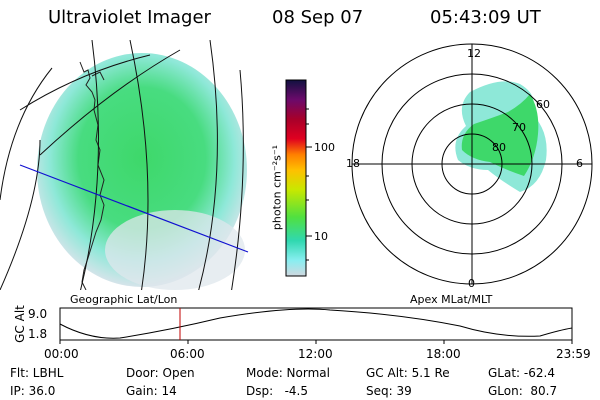 This screenshot has height=400, width=600. Describe the element at coordinates (443, 354) in the screenshot. I see `timeline-xtick-3: 18:00` at that location.